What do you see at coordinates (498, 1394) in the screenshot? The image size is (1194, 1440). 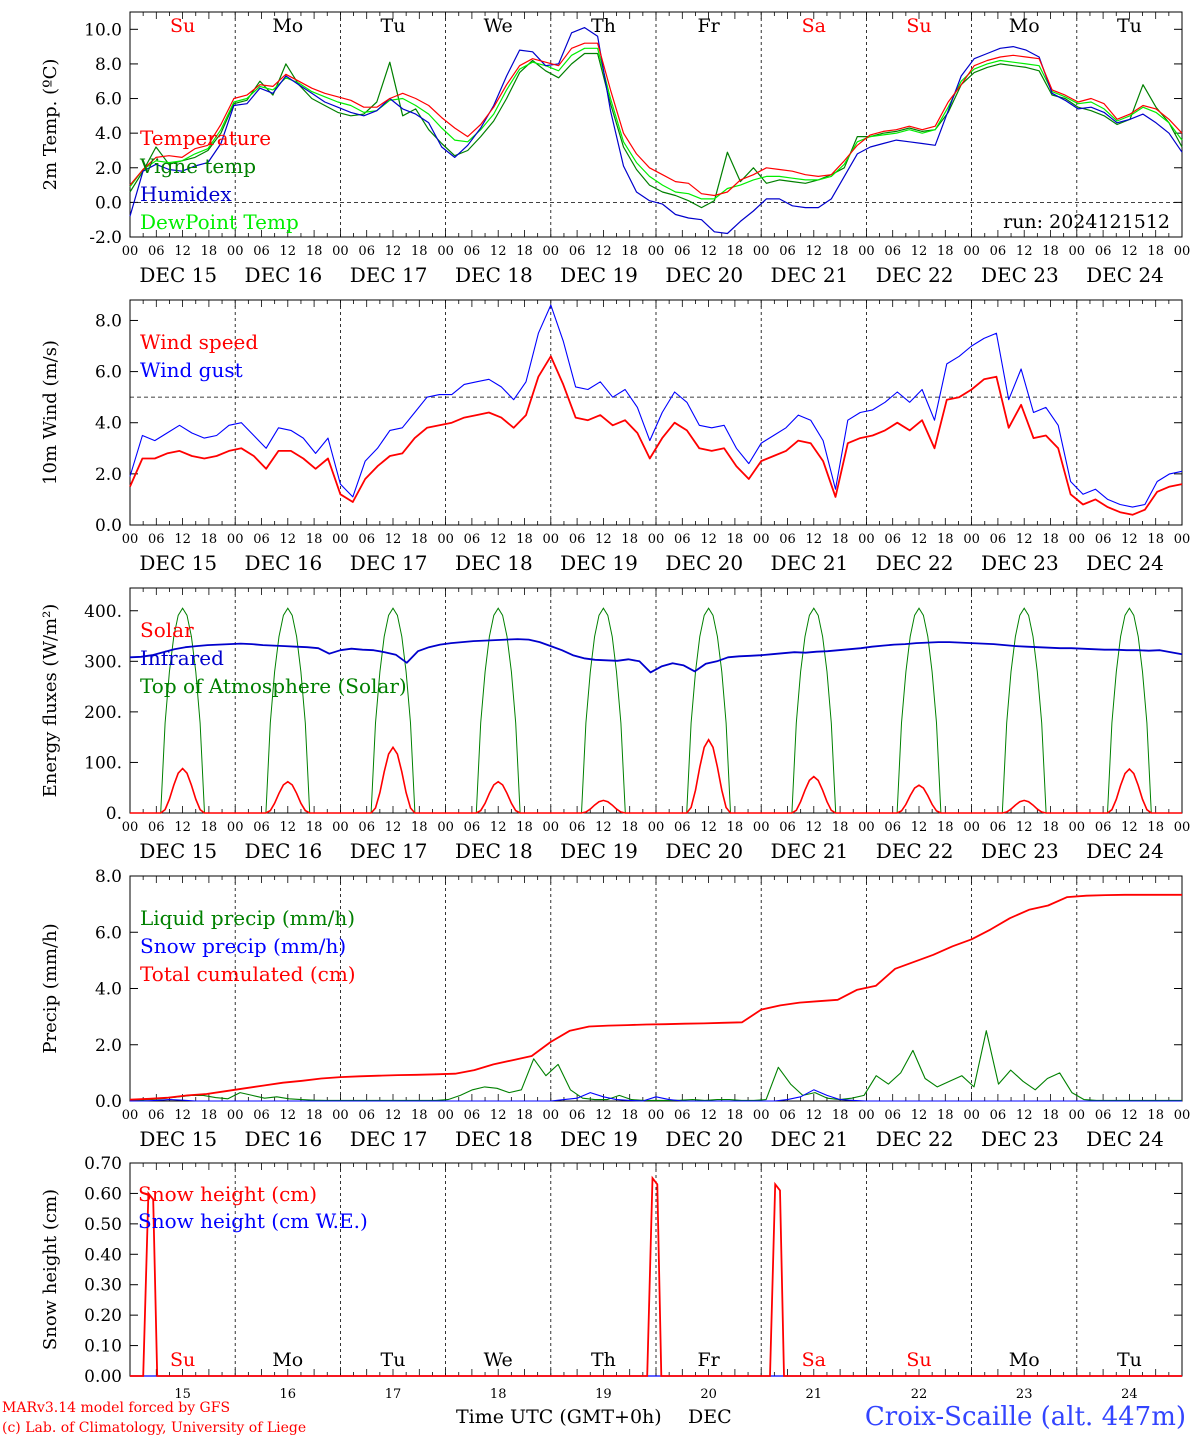 I see `day-number-label: 18` at bounding box center [498, 1394].